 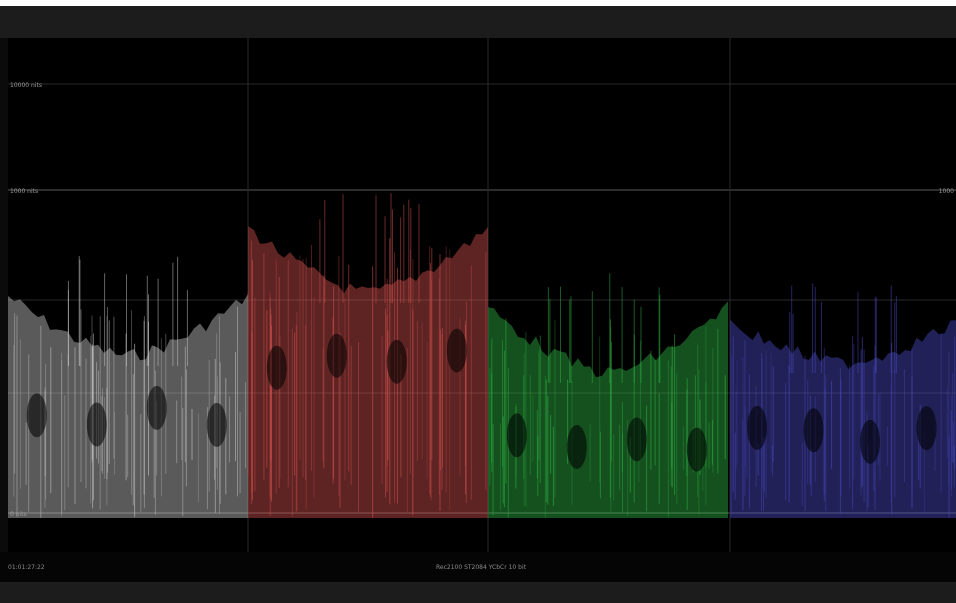 I want to click on scale-label-reference: 1000 nits, so click(x=24, y=191).